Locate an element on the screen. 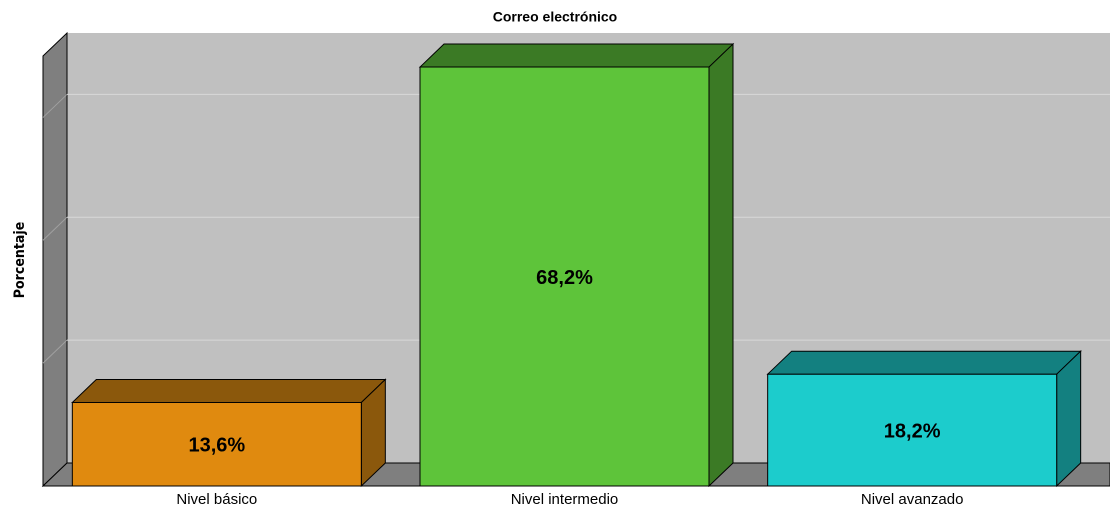 This screenshot has width=1110, height=510. x-tick-label: Nivel básico is located at coordinates (216, 499).